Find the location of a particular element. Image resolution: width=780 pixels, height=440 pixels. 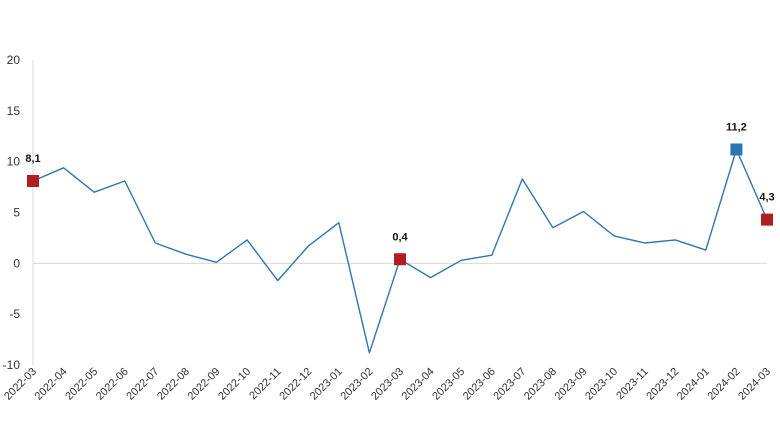

data-label: 8,1 is located at coordinates (32, 159).